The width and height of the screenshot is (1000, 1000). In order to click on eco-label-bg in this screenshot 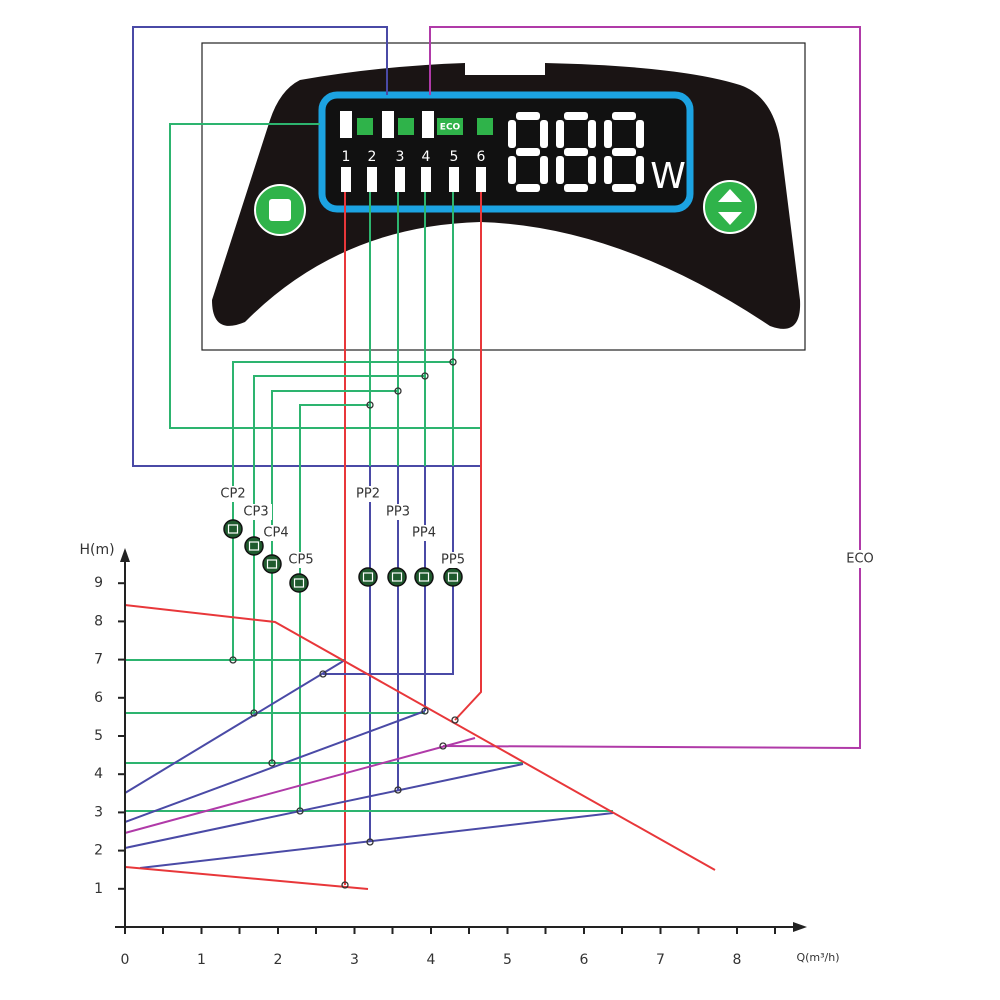, I will do `click(860, 559)`.